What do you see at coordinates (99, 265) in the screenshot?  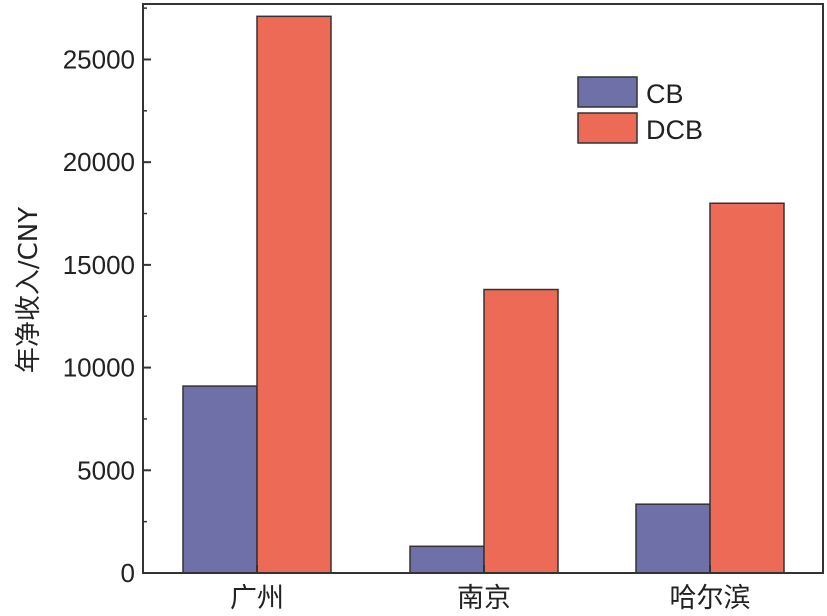 I see `y-tick-label: 15000` at bounding box center [99, 265].